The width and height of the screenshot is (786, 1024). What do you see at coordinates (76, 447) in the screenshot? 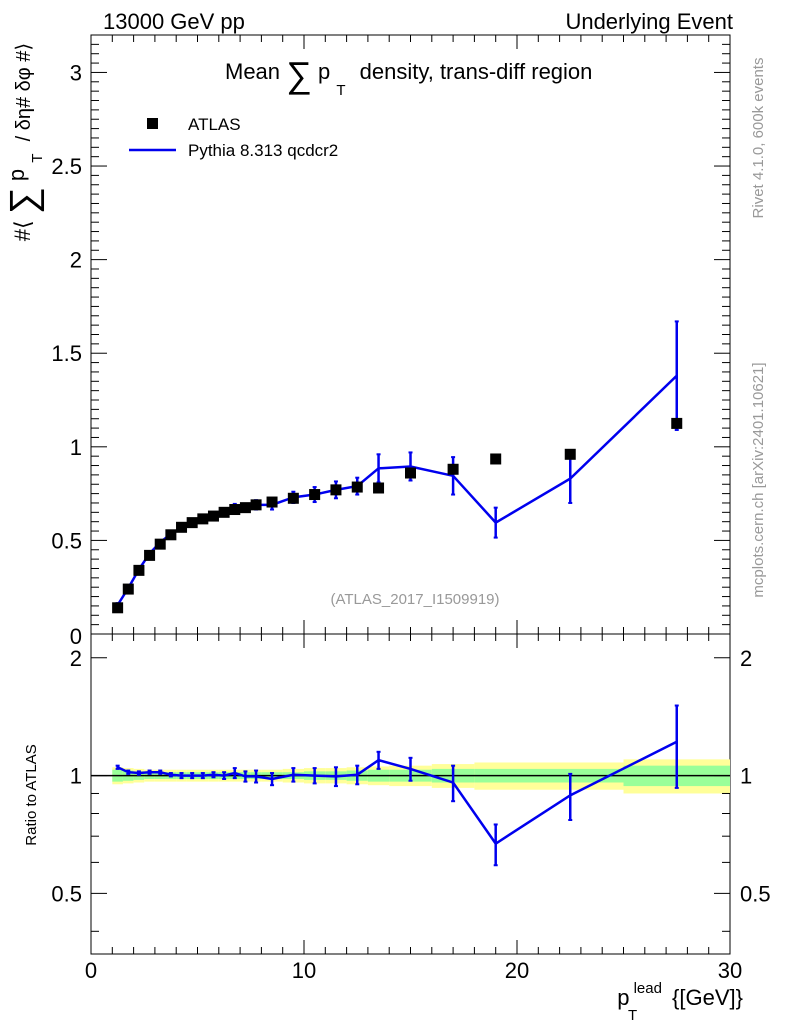
I see `main-ytick-label: 1` at bounding box center [76, 447].